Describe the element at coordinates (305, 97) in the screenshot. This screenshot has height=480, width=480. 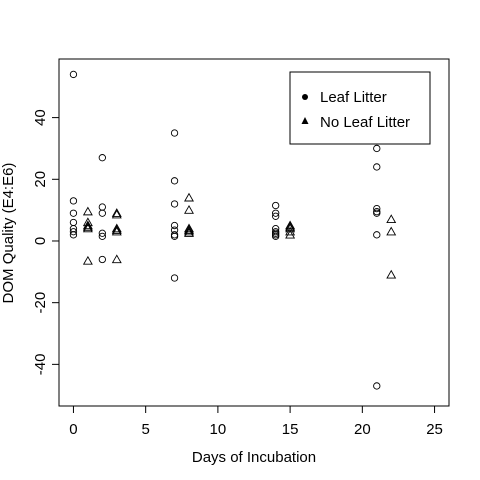
I see `legend-circle-marker` at that location.